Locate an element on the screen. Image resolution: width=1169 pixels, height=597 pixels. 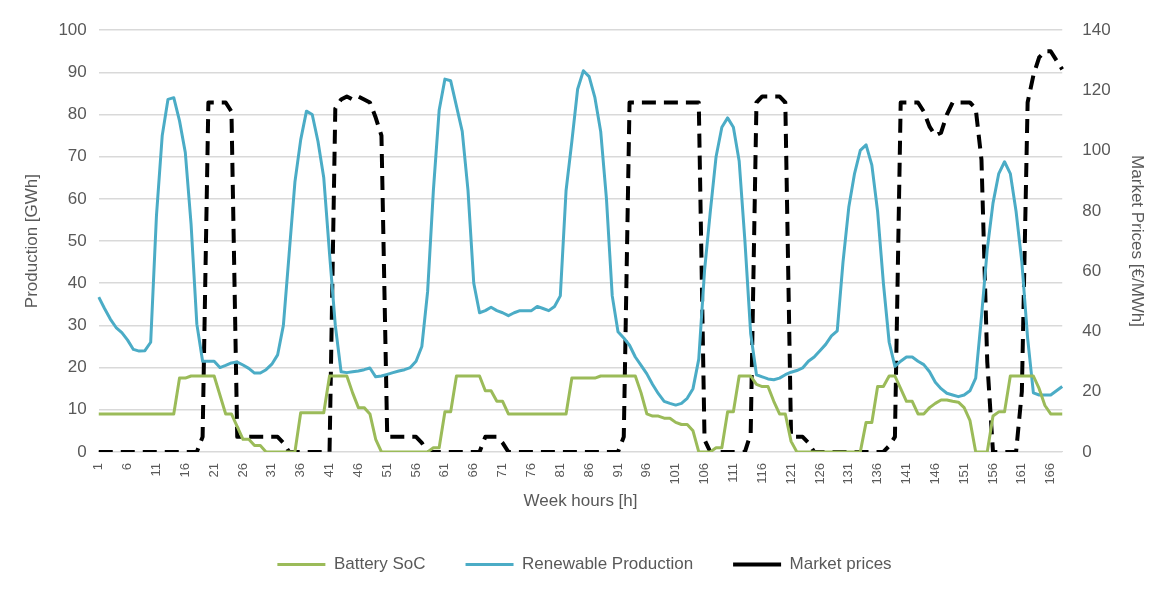
x-tick-label: 131 is located at coordinates (848, 473).